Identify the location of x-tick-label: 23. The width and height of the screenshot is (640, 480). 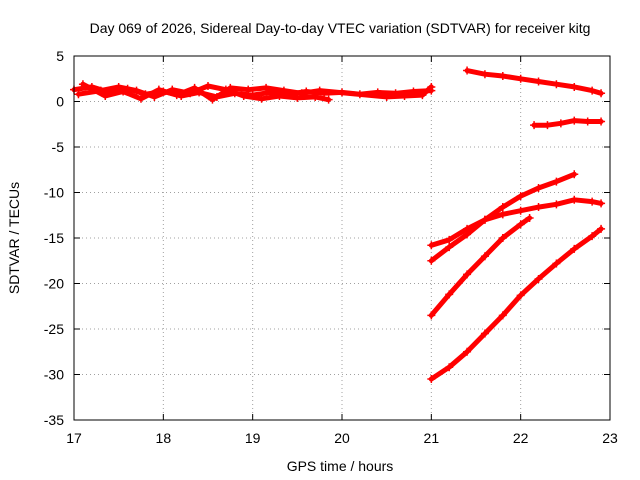
(610, 438).